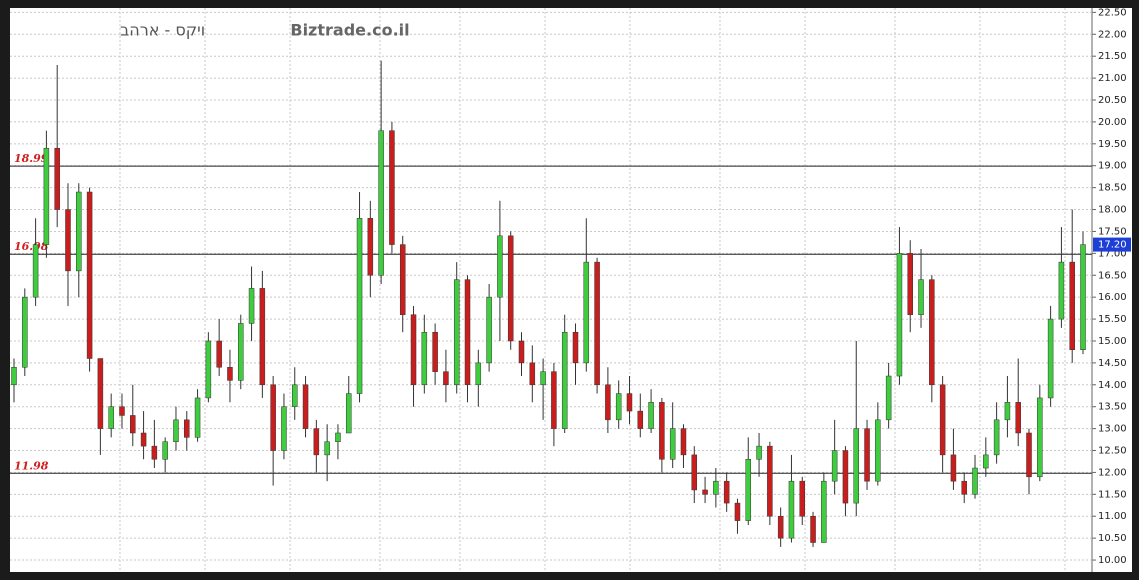 The width and height of the screenshot is (1139, 580). I want to click on y-tick-label: 18.50, so click(1112, 188).